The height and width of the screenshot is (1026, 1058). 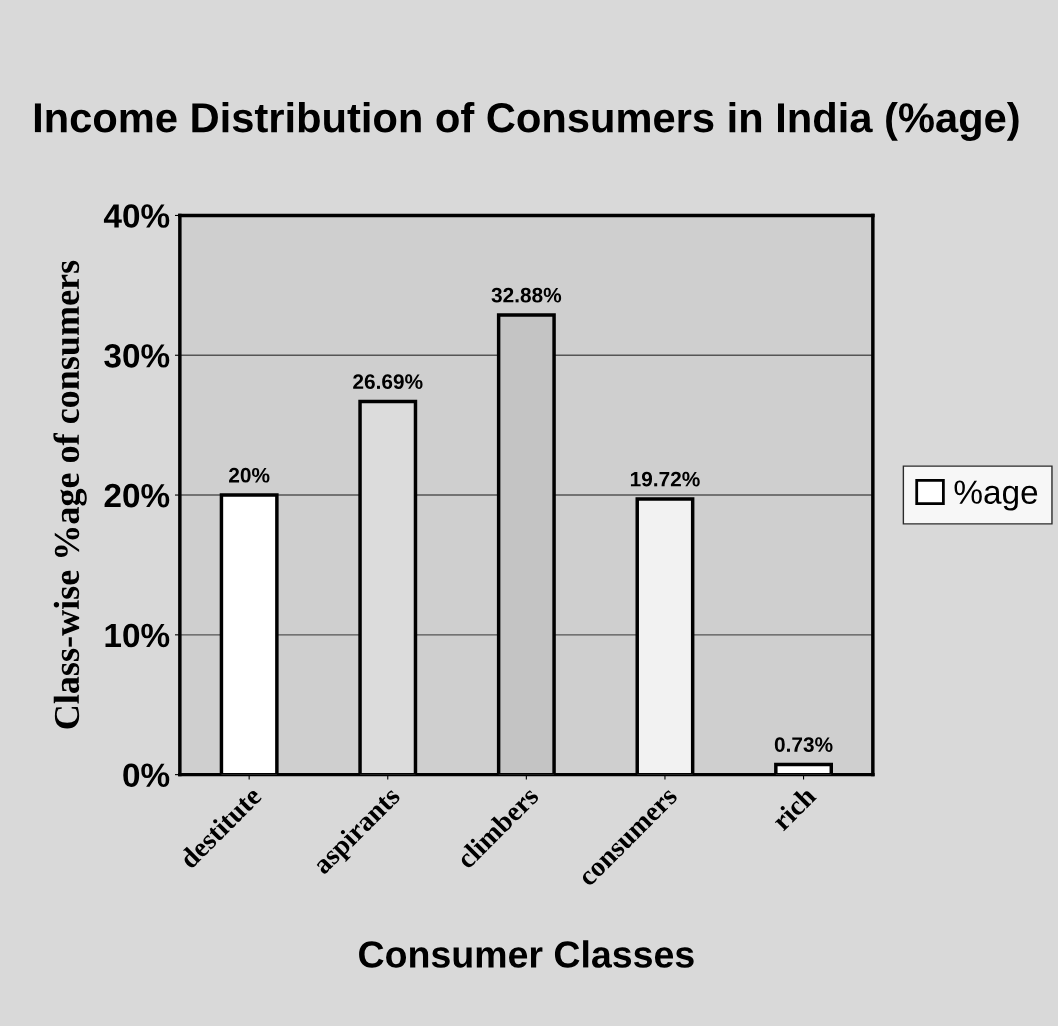 What do you see at coordinates (137, 495) in the screenshot?
I see `y-tick-label: 20%` at bounding box center [137, 495].